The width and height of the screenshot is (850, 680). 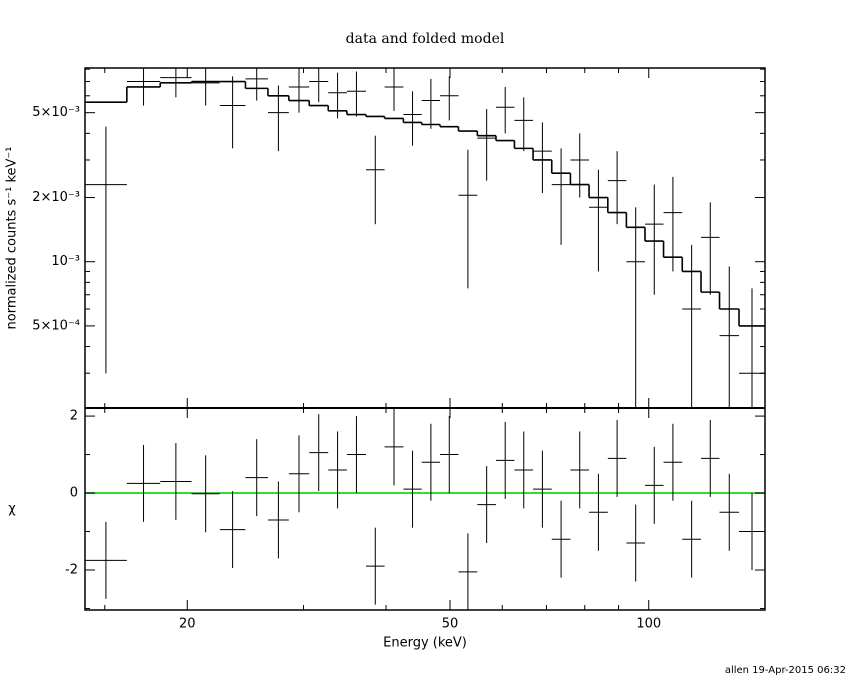 I want to click on y-axis-label: normalized counts s⁻¹ keV⁻¹, so click(x=12, y=238).